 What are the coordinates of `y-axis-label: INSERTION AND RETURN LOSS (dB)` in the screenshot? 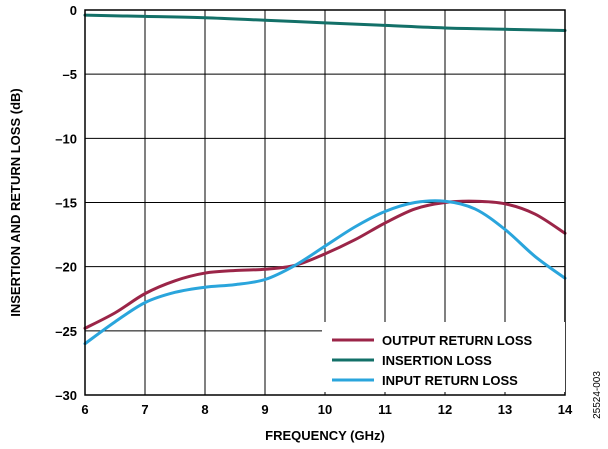 It's located at (15, 202).